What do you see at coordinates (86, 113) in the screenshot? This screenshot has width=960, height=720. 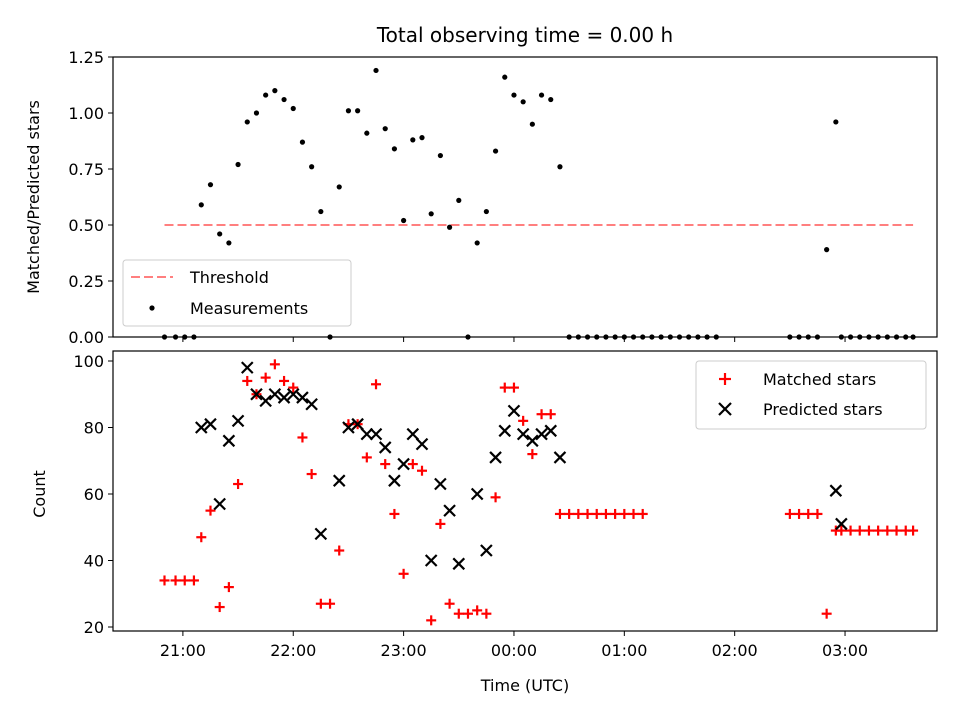 I see `top-y-tick-label: 1.00` at bounding box center [86, 113].